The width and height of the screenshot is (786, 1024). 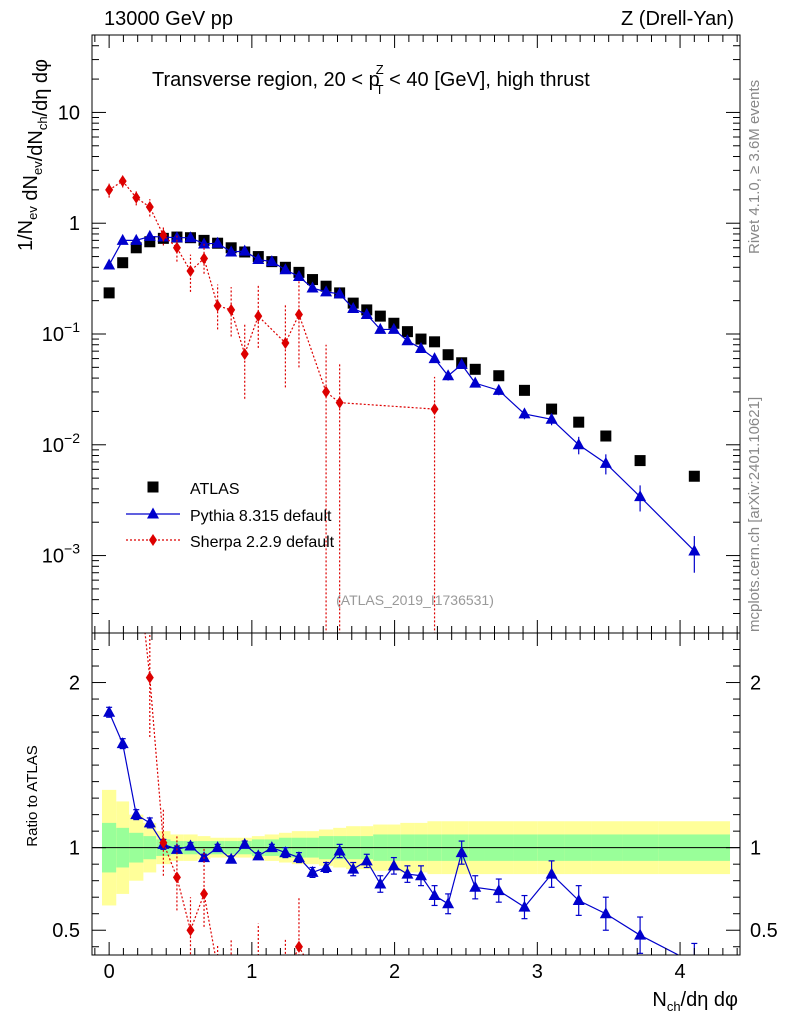 I want to click on legend-label-atlas: ATLAS, so click(x=215, y=489).